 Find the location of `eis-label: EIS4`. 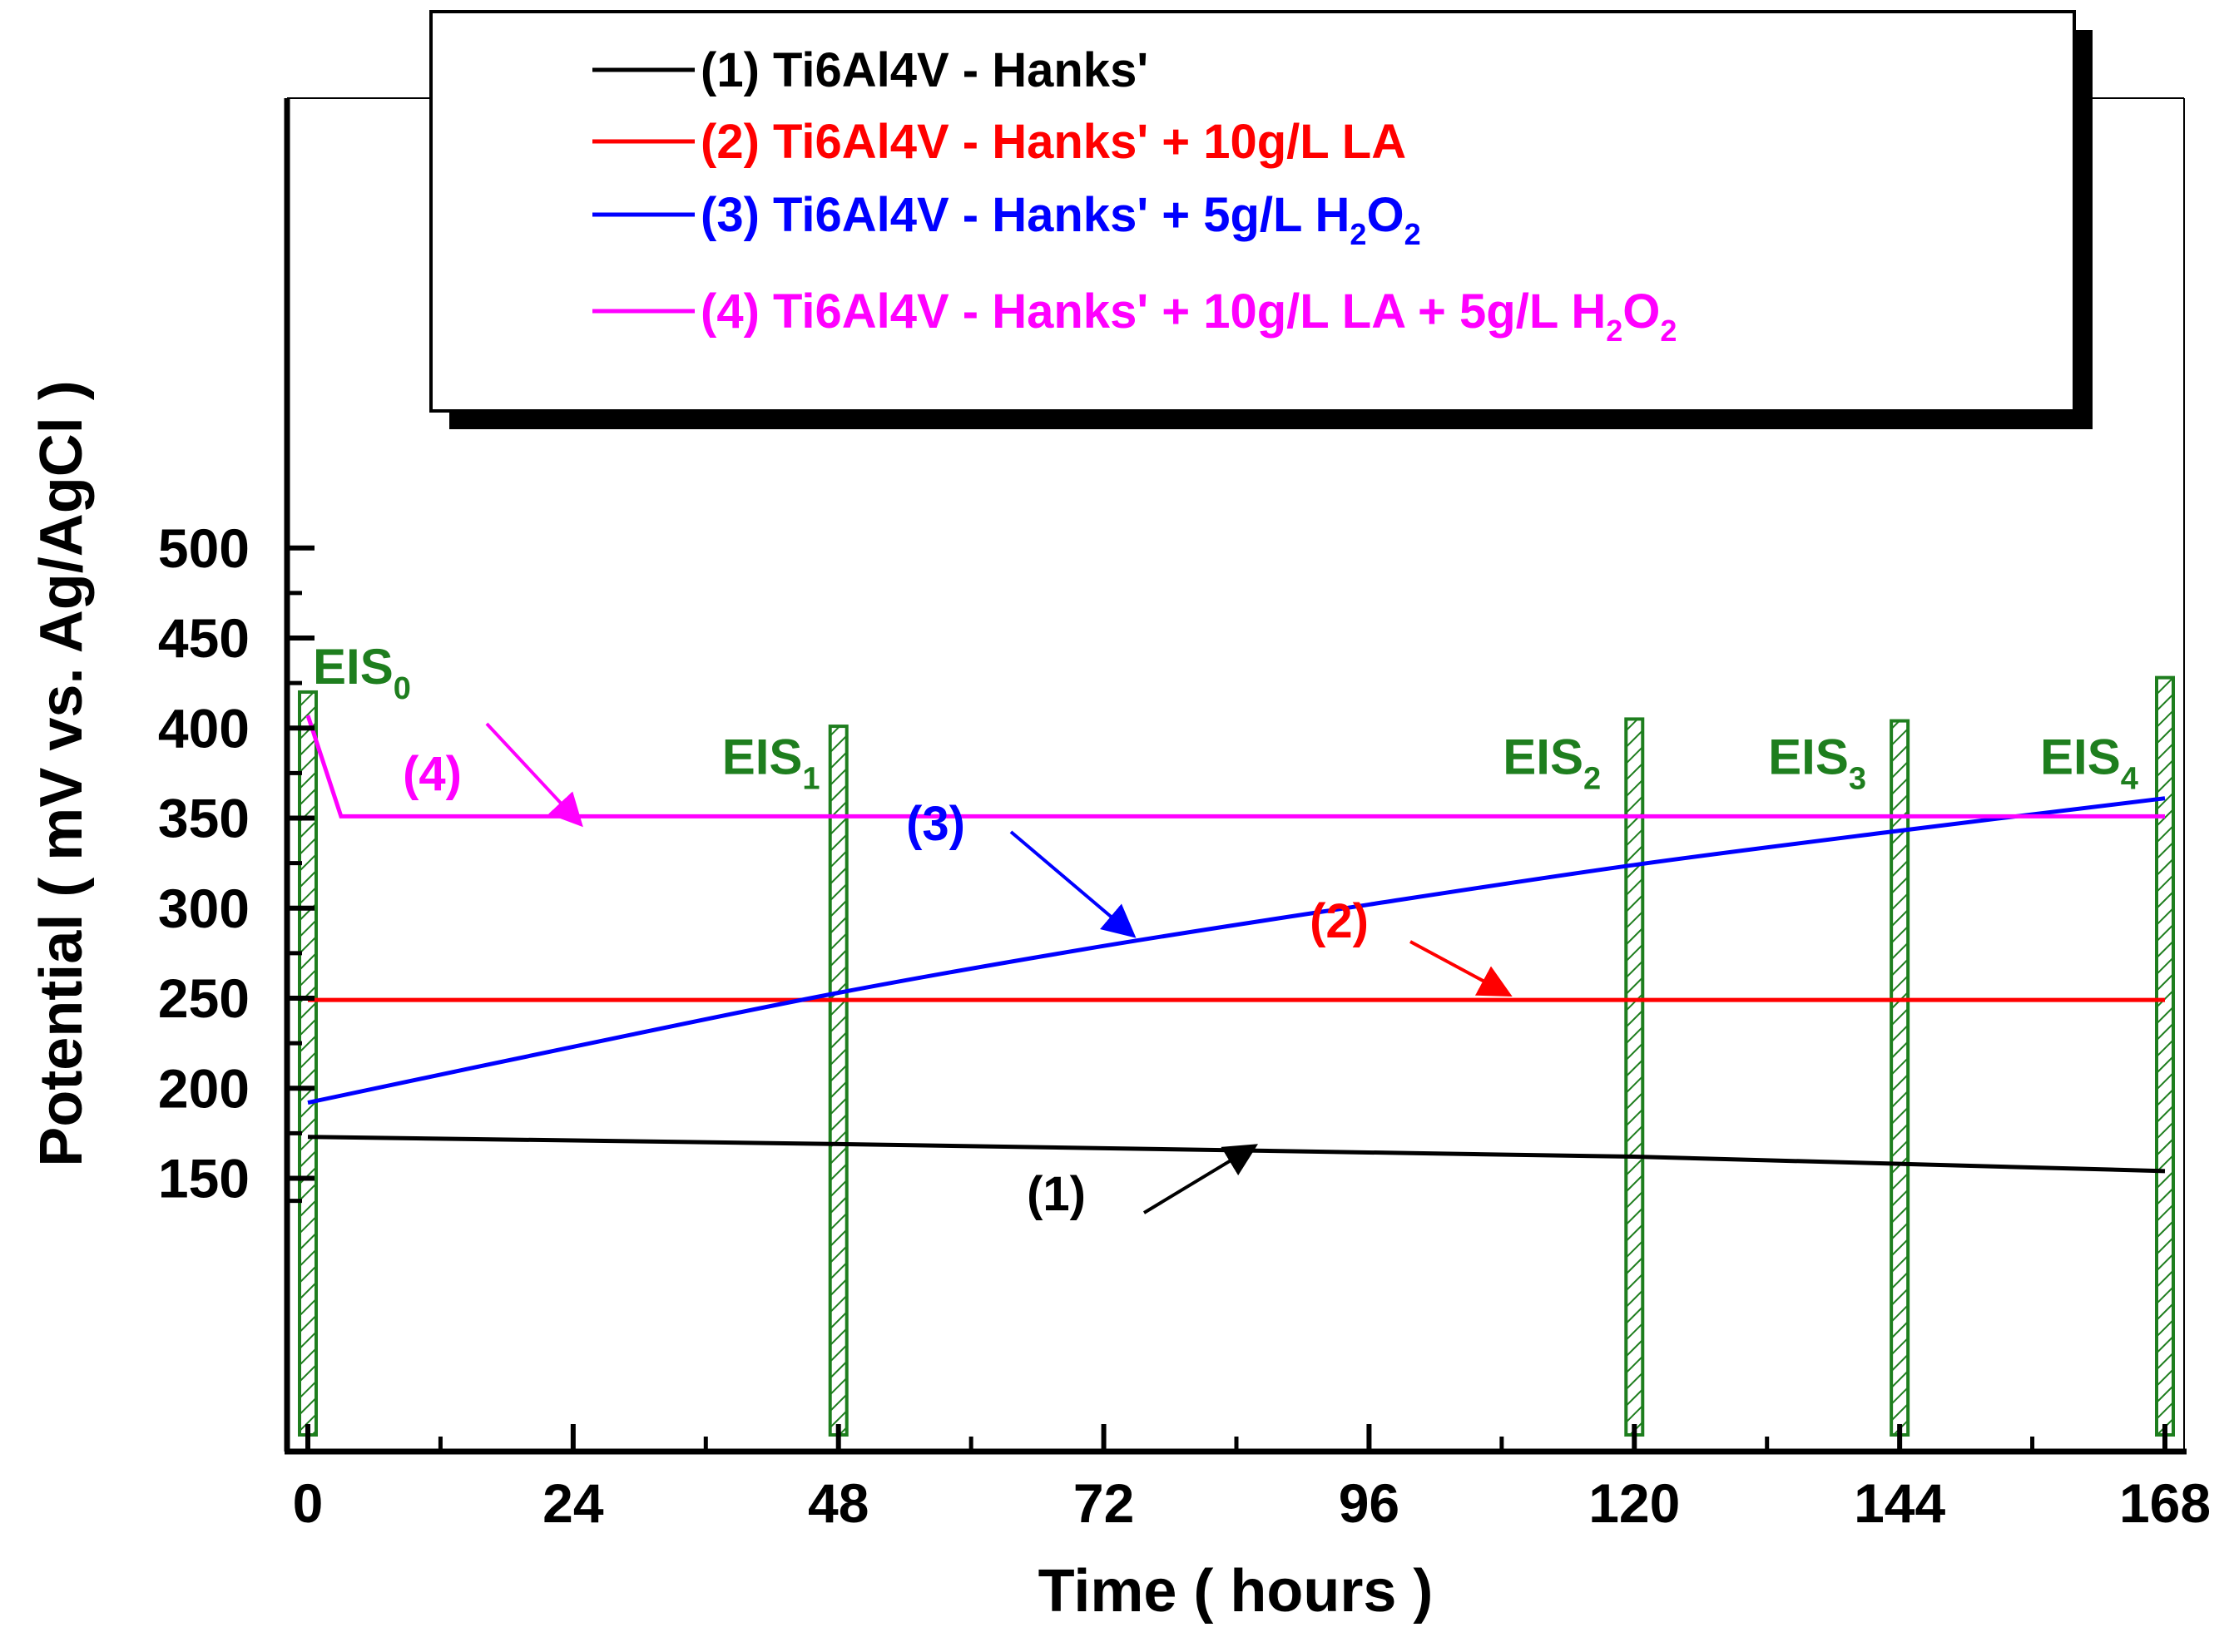

eis-label: EIS4 is located at coordinates (2089, 763).